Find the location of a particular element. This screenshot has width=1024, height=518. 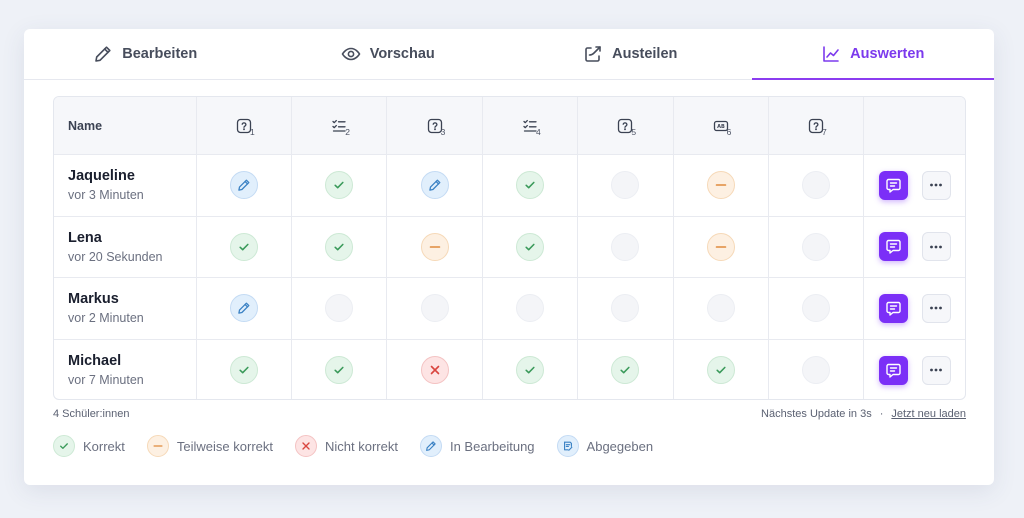

question-header: 5 is located at coordinates (625, 126).